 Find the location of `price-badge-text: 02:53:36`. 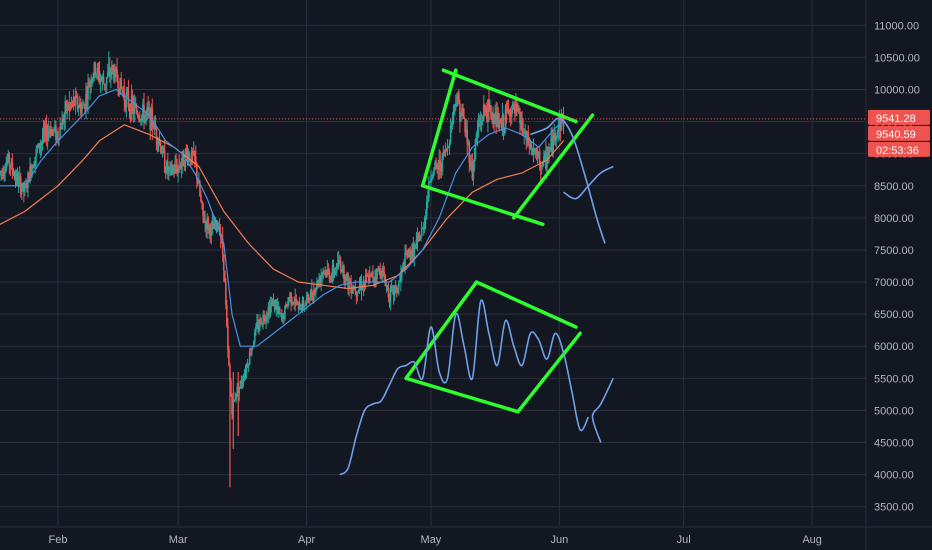

price-badge-text: 02:53:36 is located at coordinates (897, 151).